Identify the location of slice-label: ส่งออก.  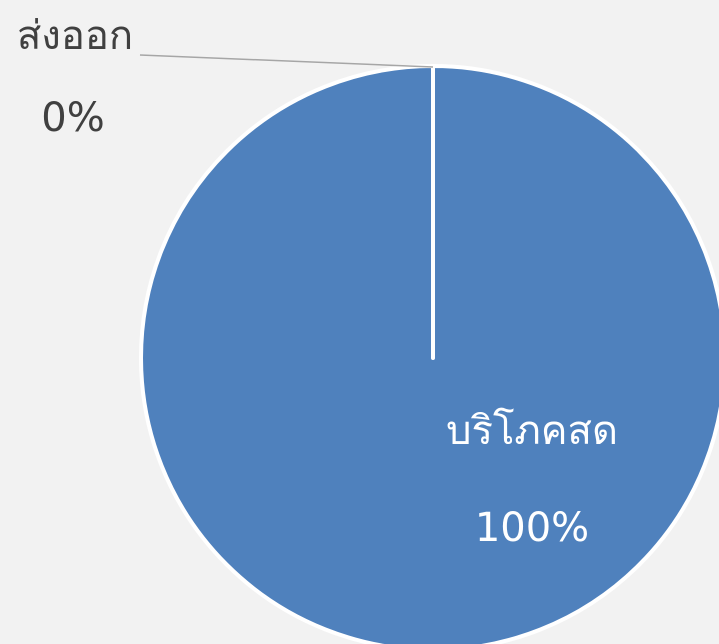
(75, 36).